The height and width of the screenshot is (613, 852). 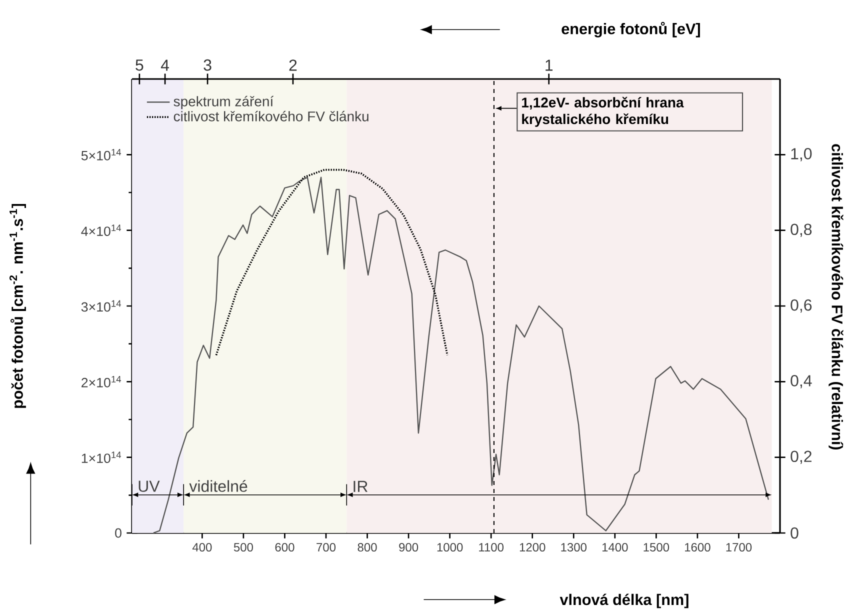 I want to click on y-tick-label: 1×10$^{14}$, so click(x=102, y=458).